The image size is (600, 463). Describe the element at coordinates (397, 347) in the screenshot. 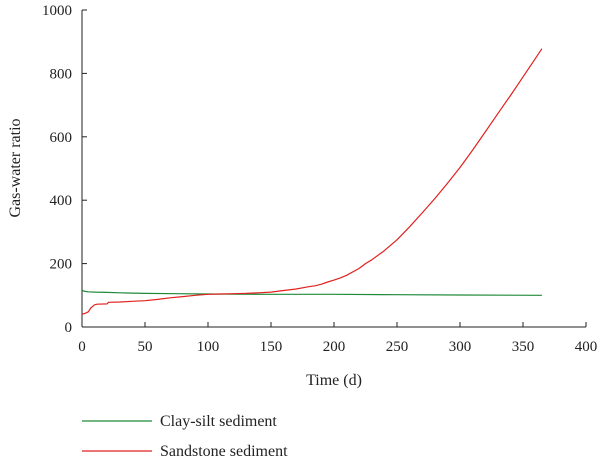

I see `x-tick-label: 250` at that location.